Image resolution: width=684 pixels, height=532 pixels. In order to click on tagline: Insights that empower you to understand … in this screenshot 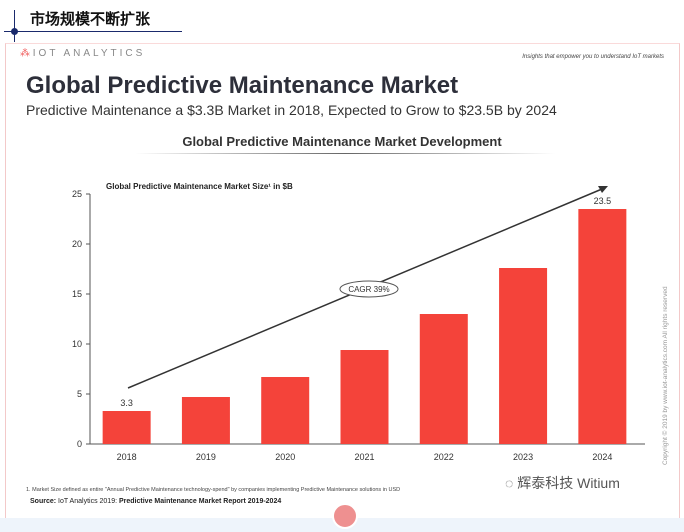, I will do `click(593, 57)`.